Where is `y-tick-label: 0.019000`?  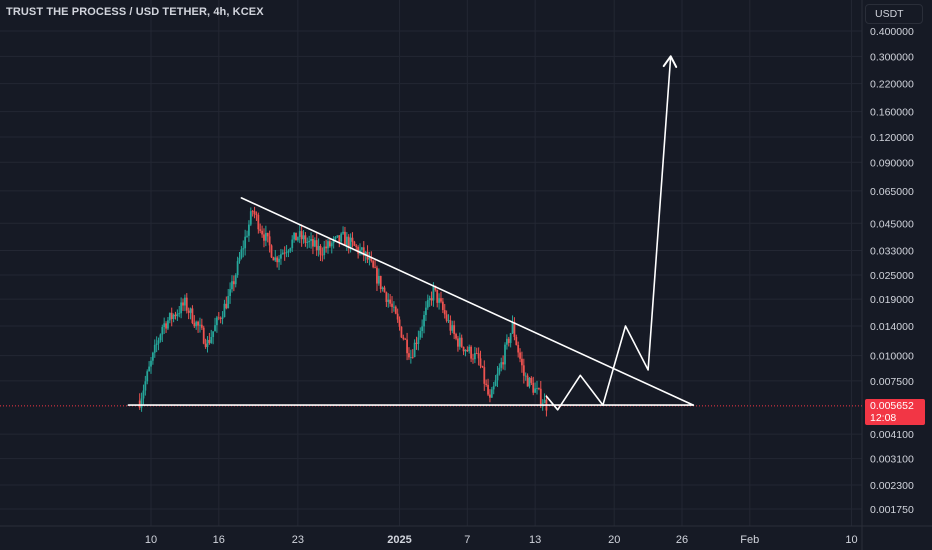
y-tick-label: 0.019000 is located at coordinates (892, 300).